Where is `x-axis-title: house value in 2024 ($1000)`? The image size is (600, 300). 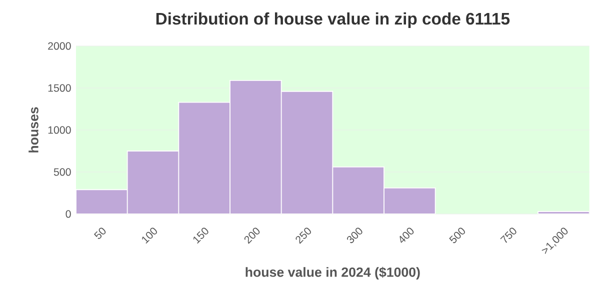 x-axis-title: house value in 2024 ($1000) is located at coordinates (333, 273).